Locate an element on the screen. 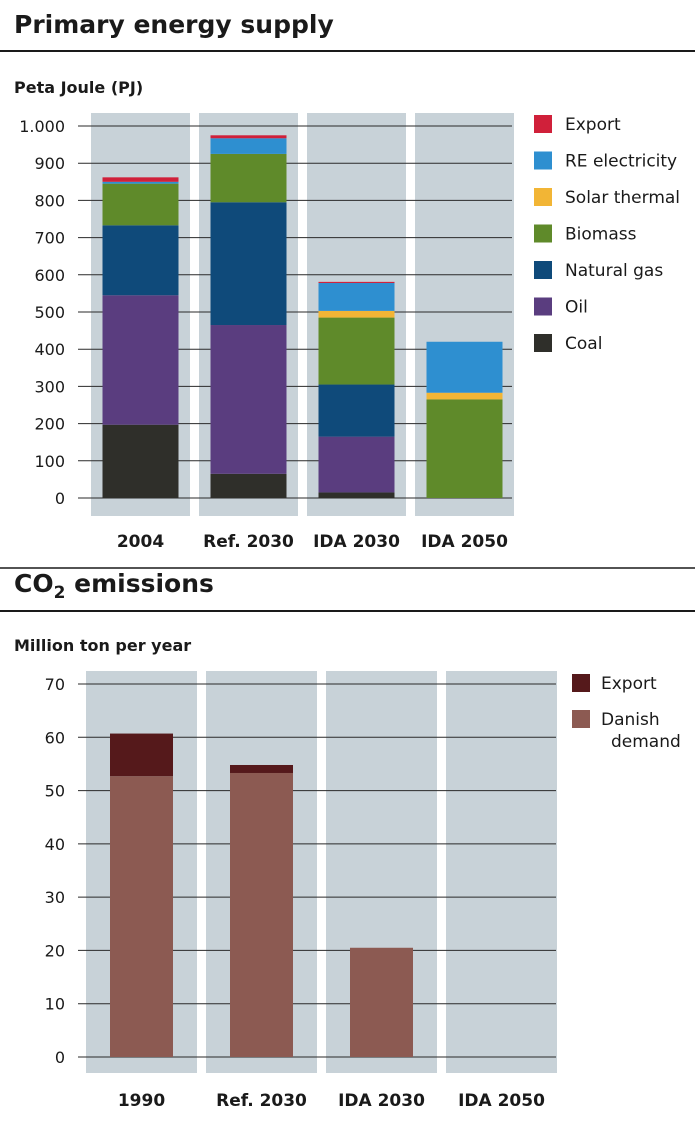 The height and width of the screenshot is (1122, 695). bar-natural-gas-2004 is located at coordinates (140, 260).